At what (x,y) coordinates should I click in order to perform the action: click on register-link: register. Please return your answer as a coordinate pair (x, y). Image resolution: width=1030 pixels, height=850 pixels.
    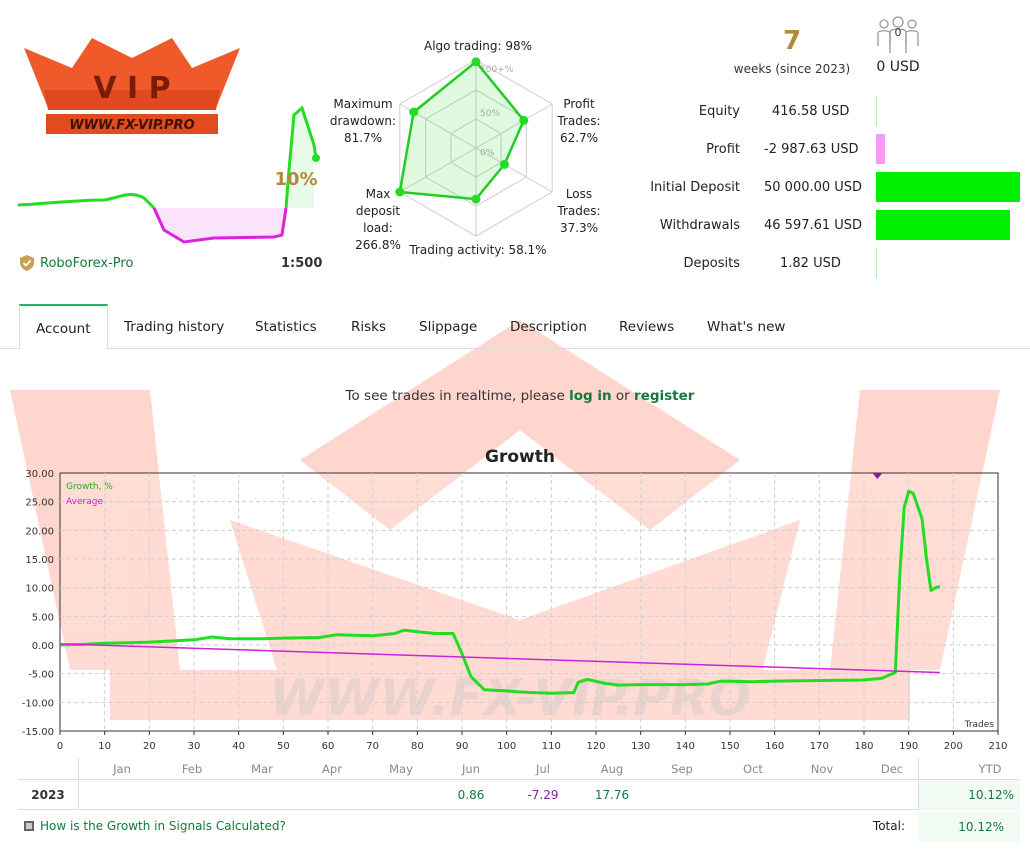
    Looking at the image, I should click on (664, 396).